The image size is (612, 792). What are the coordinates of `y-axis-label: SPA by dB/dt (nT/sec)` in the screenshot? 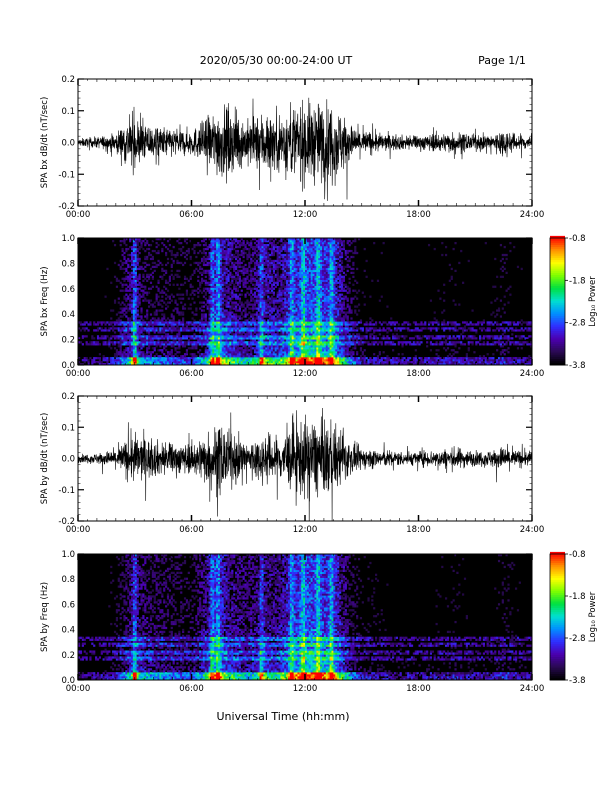 It's located at (45, 459).